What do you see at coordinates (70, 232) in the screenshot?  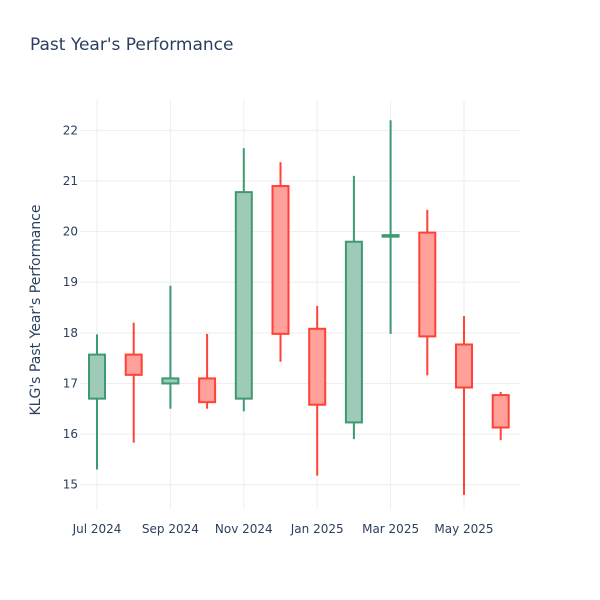 I see `y-tick-label: 20` at bounding box center [70, 232].